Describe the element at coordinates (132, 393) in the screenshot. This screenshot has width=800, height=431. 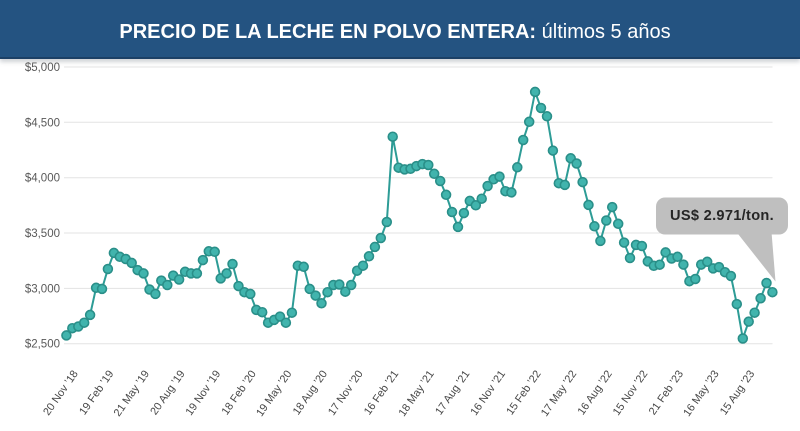
I see `svg-text: 21 May ’19` at that location.